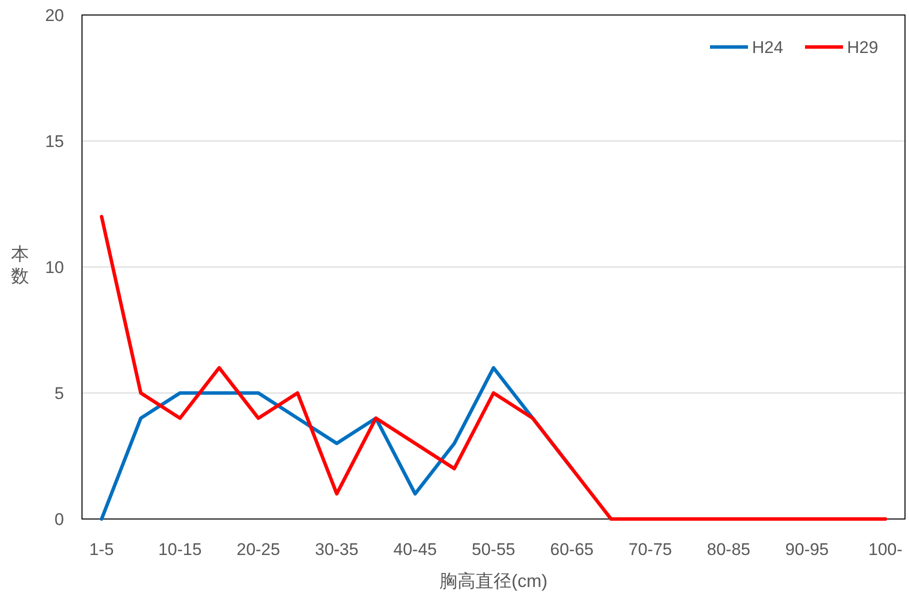  I want to click on y-tick-label: 0, so click(59, 519).